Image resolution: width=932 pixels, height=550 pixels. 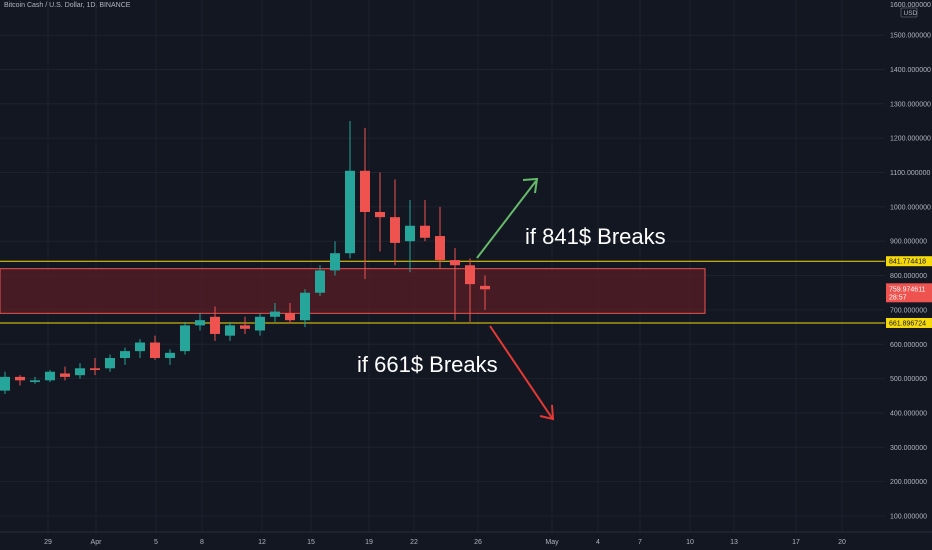 I want to click on arrow-down, so click(x=521, y=372).